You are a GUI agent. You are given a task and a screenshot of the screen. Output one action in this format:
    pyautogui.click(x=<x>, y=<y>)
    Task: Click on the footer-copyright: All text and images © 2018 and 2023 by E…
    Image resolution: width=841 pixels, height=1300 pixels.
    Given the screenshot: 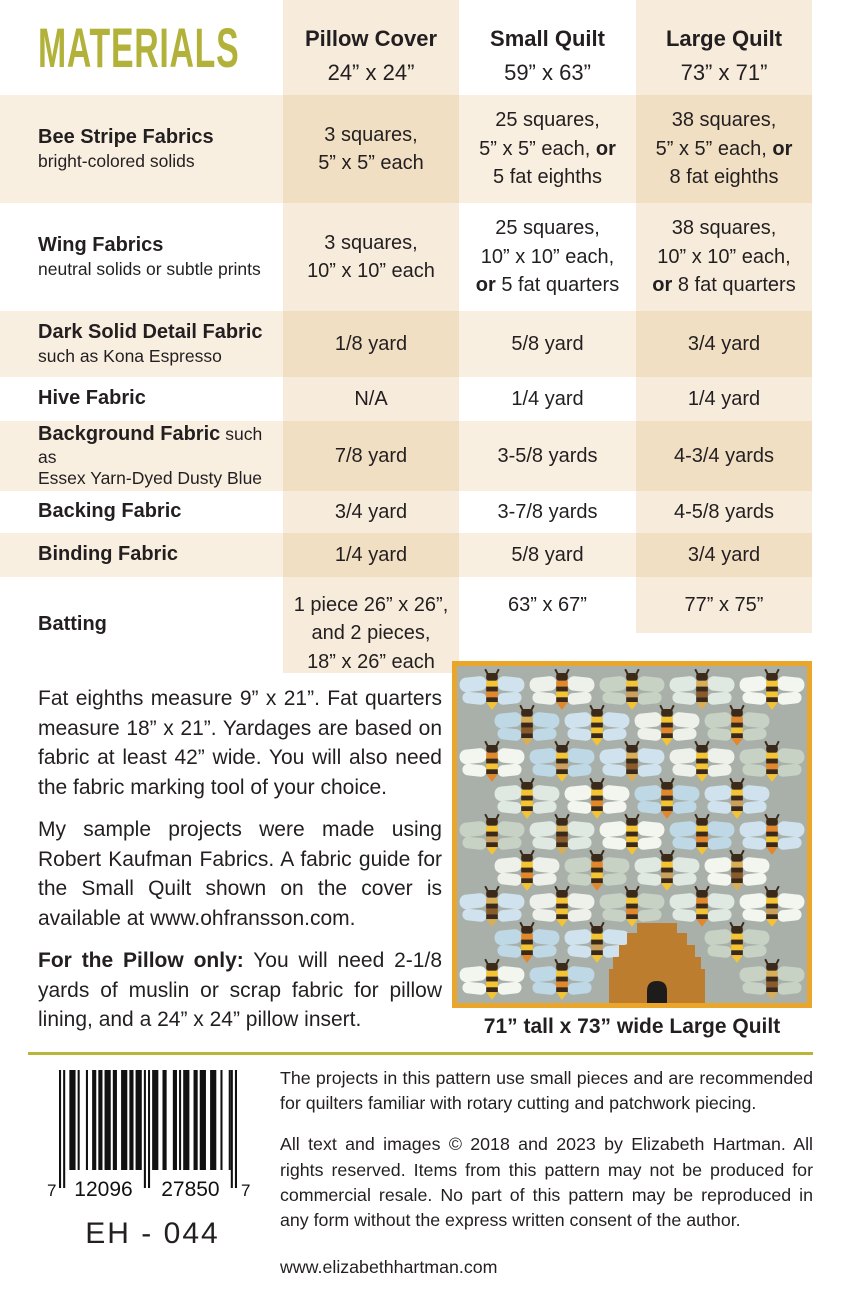 What is the action you would take?
    pyautogui.click(x=546, y=1182)
    